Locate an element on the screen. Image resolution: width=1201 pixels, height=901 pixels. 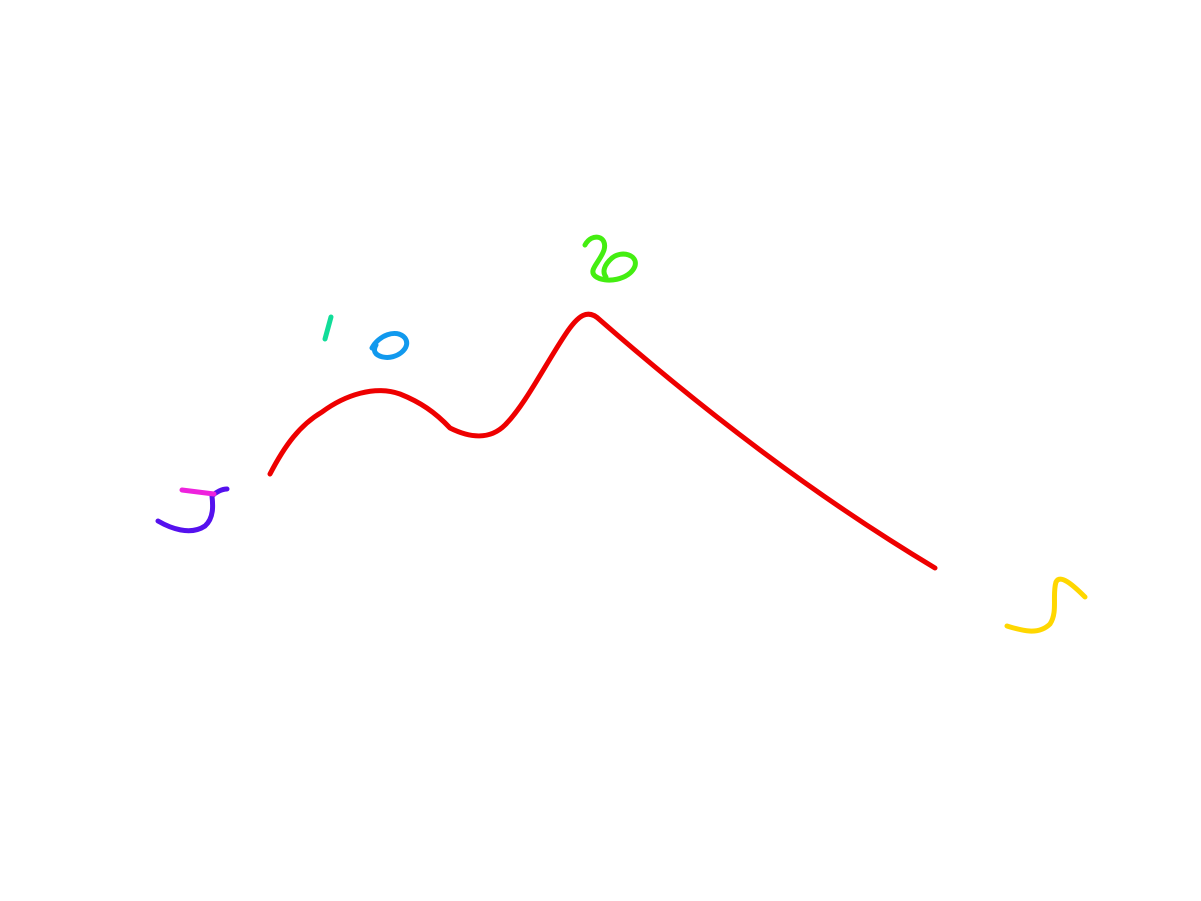
right-glyph is located at coordinates (1046, 605).